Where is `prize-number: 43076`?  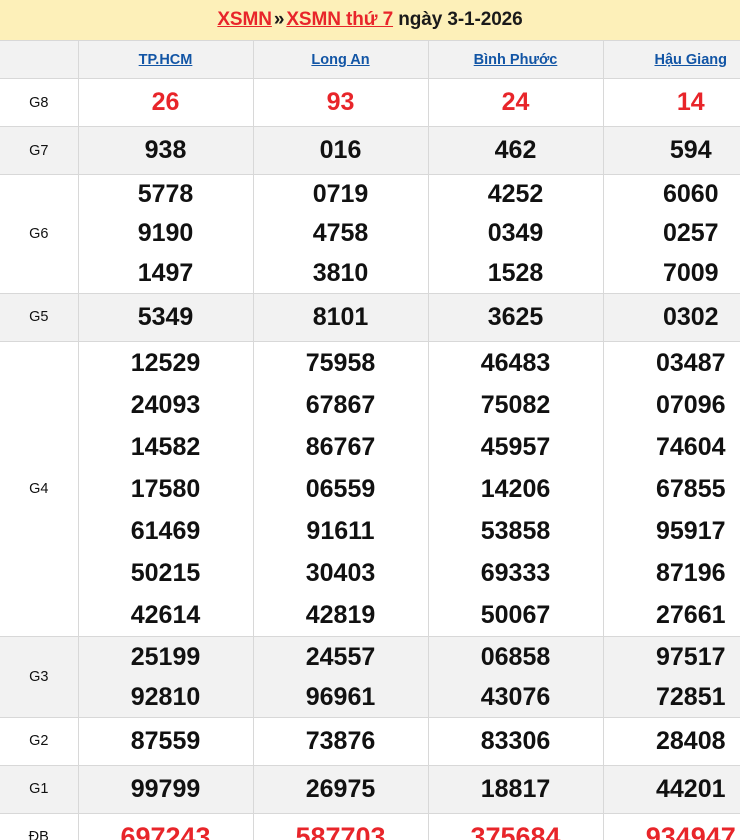
prize-number: 43076 is located at coordinates (515, 696).